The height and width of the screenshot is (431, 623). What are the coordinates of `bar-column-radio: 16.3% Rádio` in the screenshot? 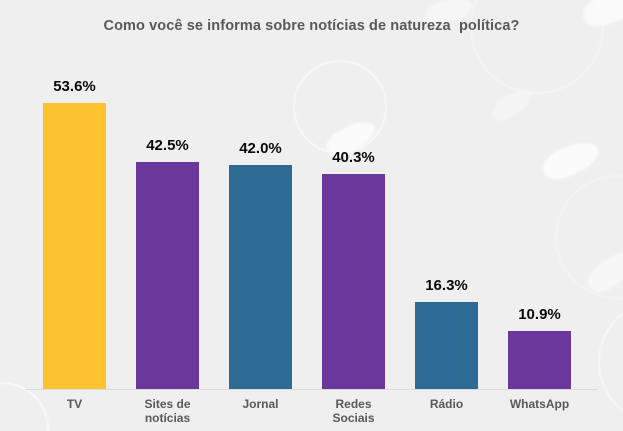 It's located at (446, 240).